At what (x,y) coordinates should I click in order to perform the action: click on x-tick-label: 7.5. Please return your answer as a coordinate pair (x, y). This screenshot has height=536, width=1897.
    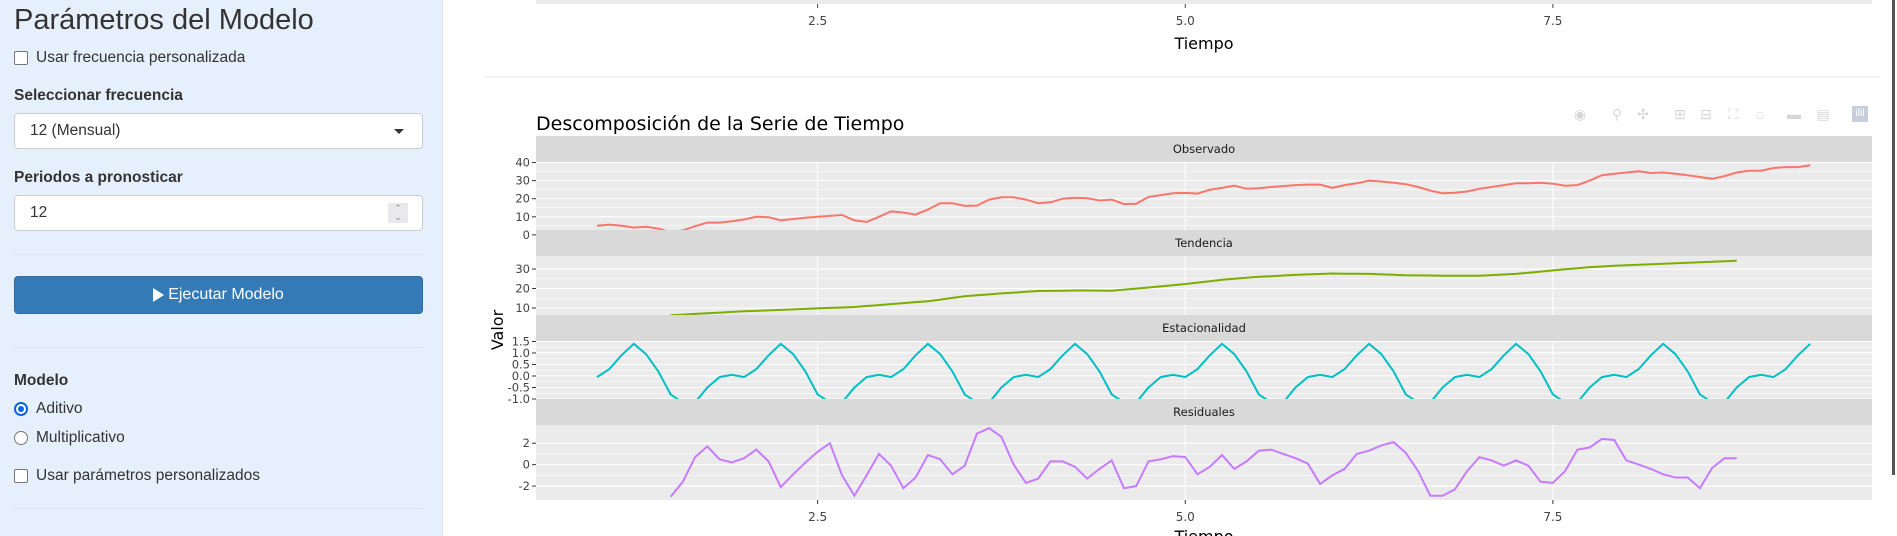
    Looking at the image, I should click on (1552, 517).